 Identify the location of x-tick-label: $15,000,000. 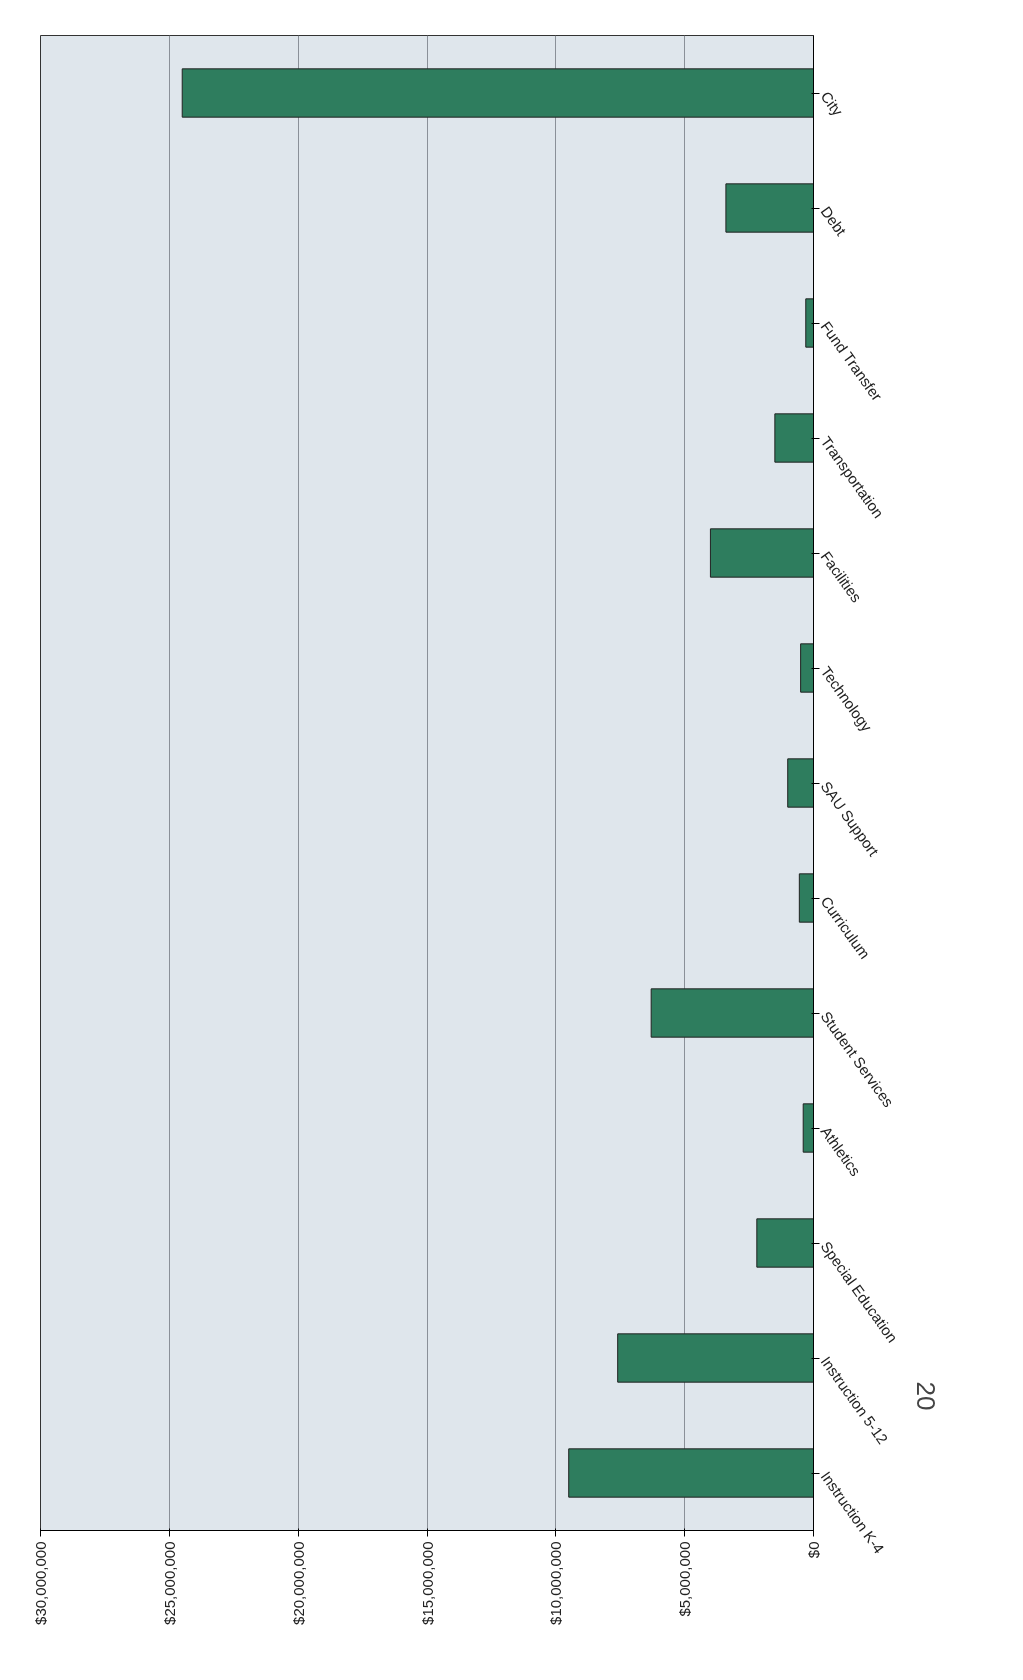
(427, 1583).